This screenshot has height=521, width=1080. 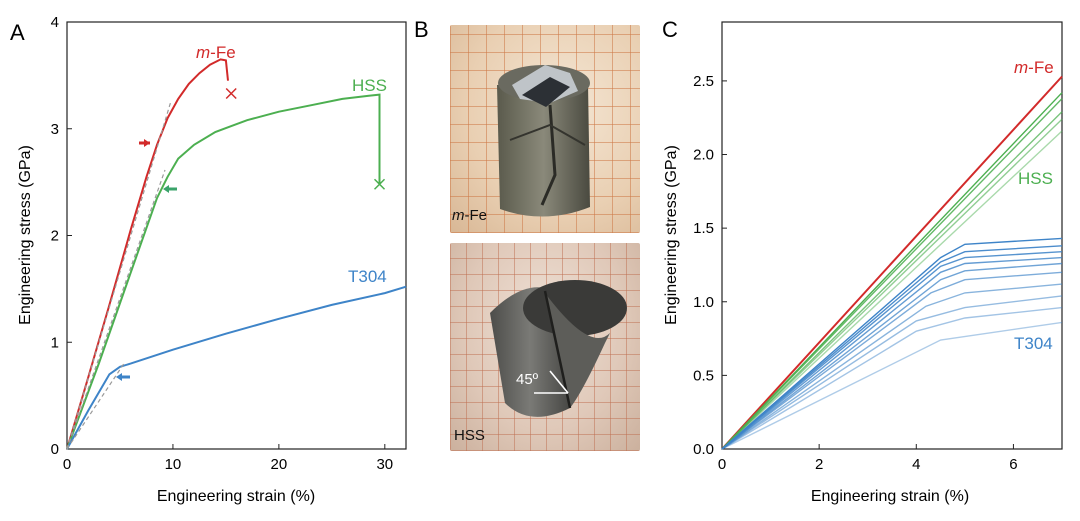 I want to click on panel-c-ylabel: Engineering stress (GPa), so click(x=671, y=235).